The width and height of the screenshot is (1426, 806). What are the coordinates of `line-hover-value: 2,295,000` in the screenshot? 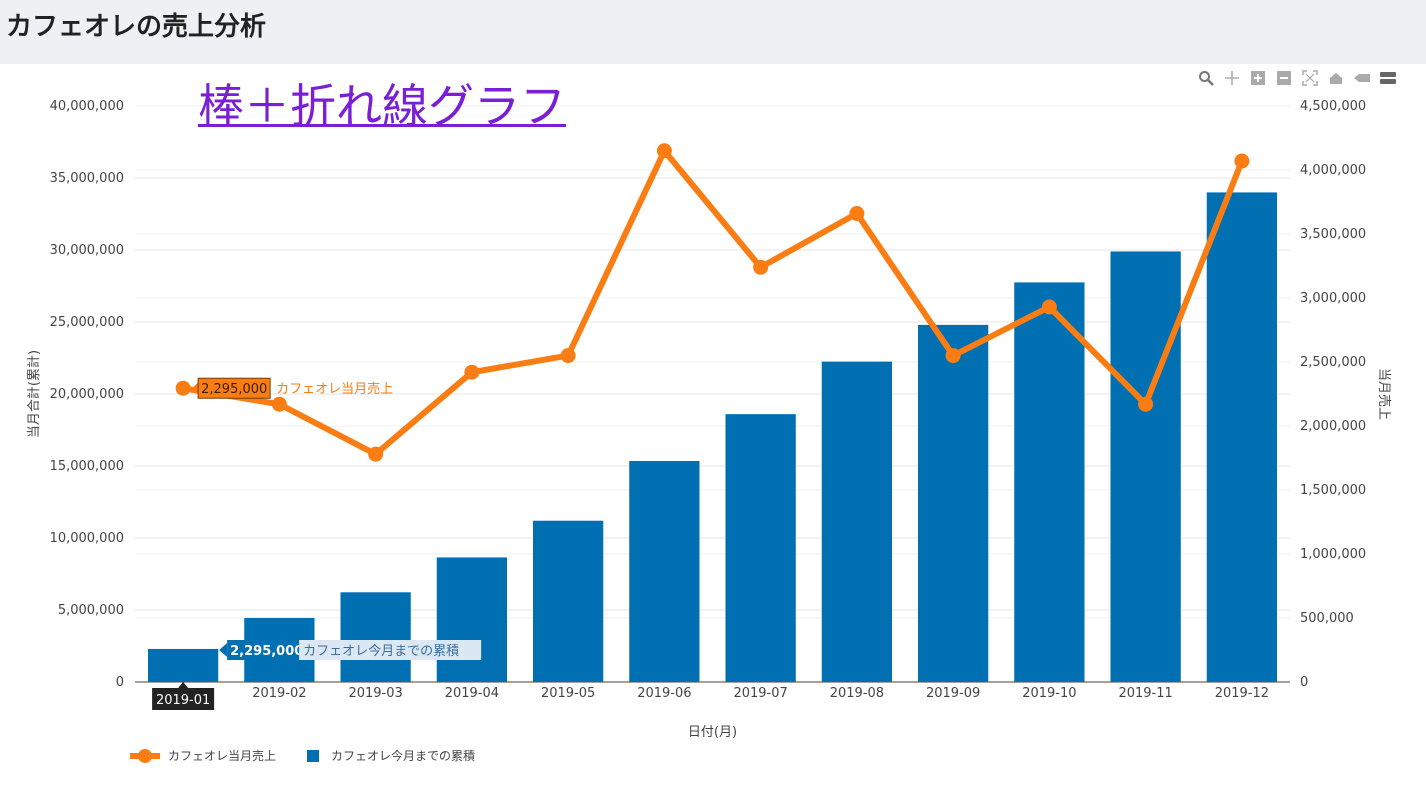 It's located at (234, 389).